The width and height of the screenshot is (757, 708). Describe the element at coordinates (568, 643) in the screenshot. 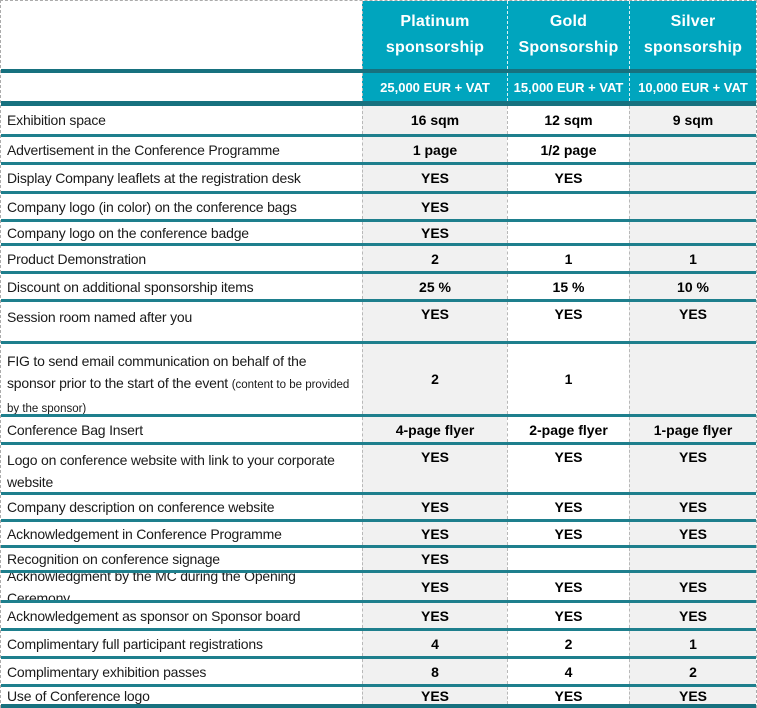

I see `gold-value: 2` at that location.